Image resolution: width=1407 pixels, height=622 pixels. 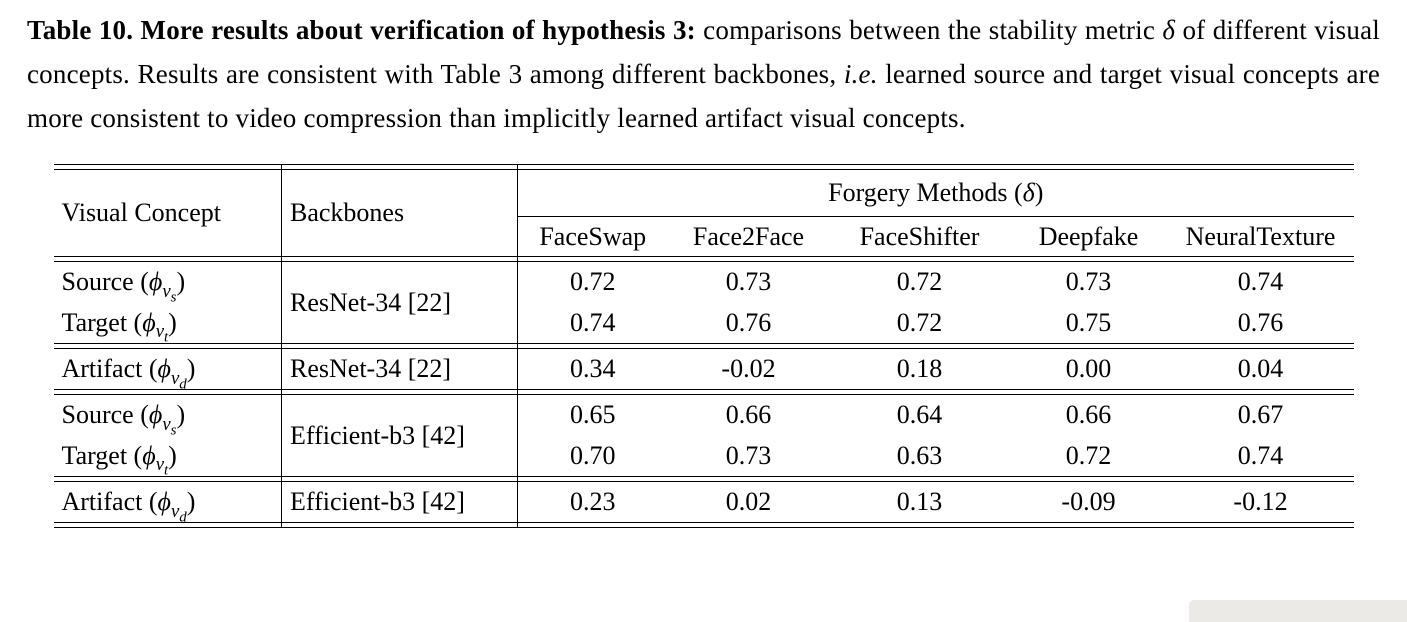 What do you see at coordinates (1260, 415) in the screenshot?
I see `value-cell: 0.67` at bounding box center [1260, 415].